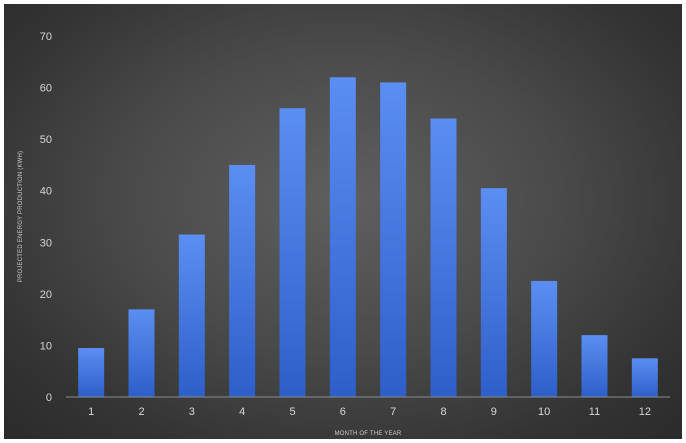 The height and width of the screenshot is (443, 686). I want to click on x-tick-label: 7, so click(393, 412).